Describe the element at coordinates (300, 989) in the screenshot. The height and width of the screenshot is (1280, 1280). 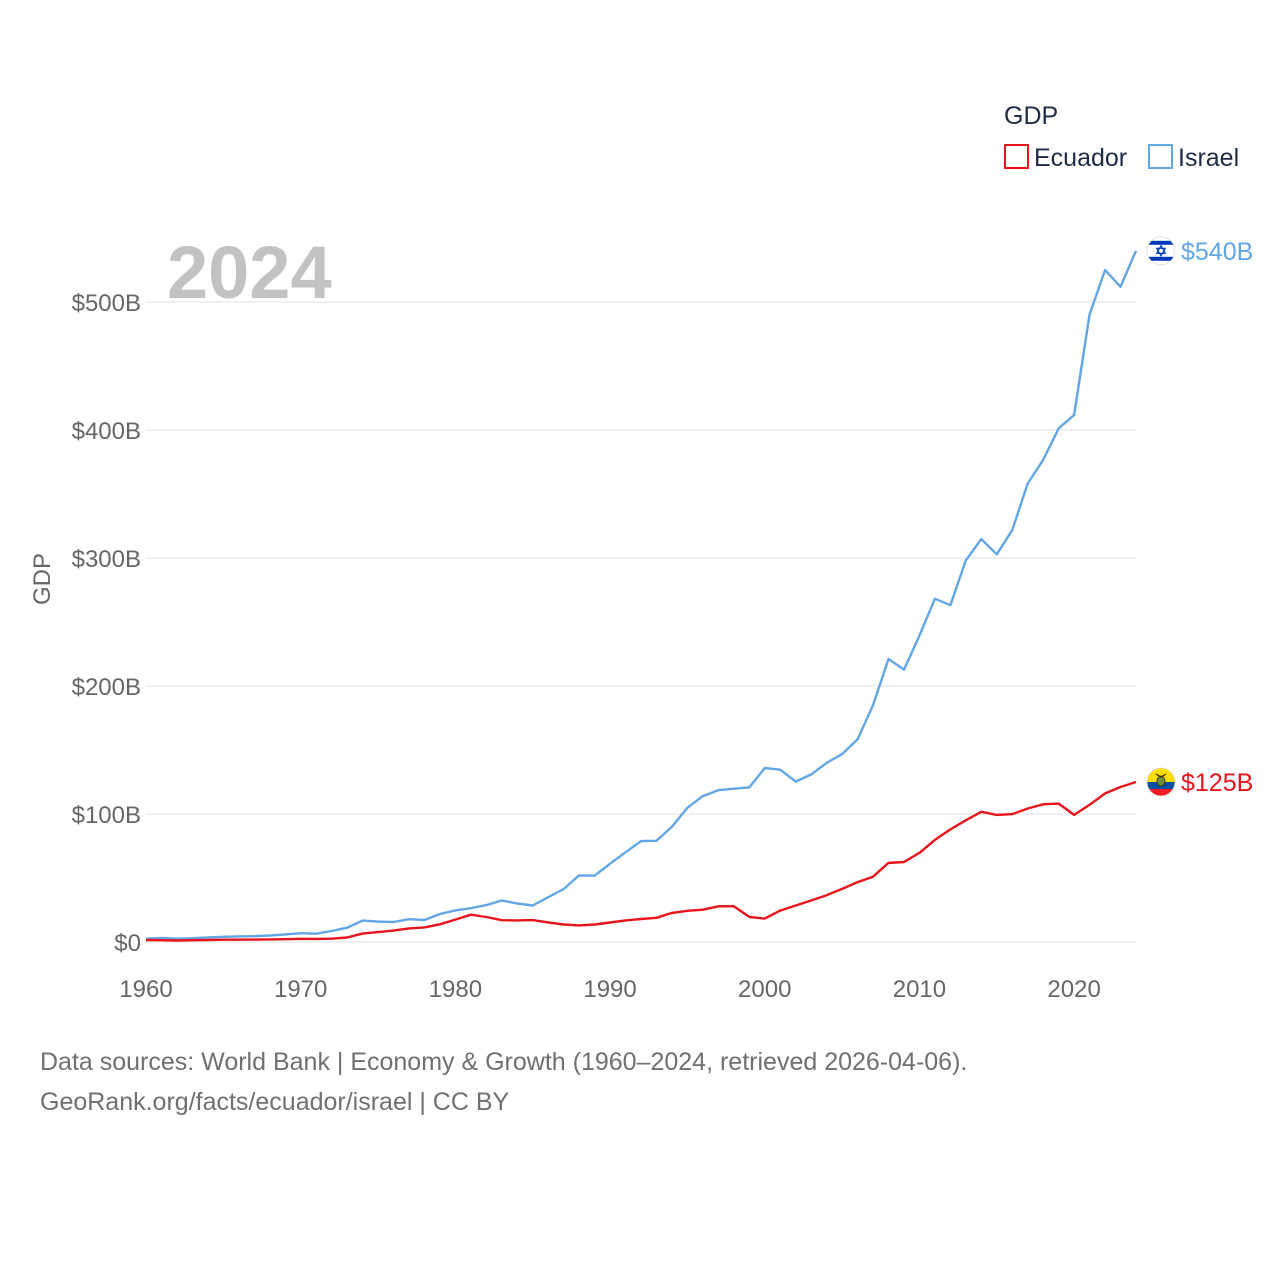
I see `x-tick-label: 1970` at that location.